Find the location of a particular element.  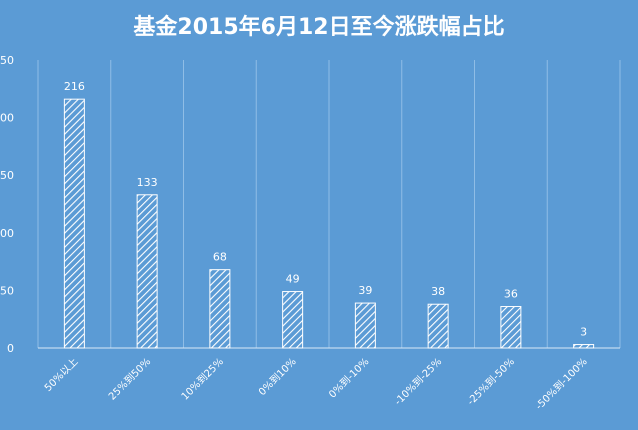

data-label: 3 is located at coordinates (583, 332).